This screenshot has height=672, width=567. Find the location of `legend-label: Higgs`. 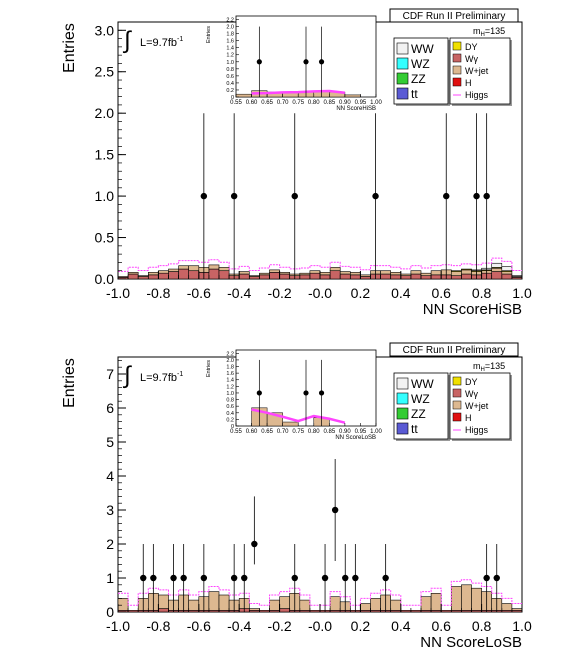

legend-label: Higgs is located at coordinates (477, 95).